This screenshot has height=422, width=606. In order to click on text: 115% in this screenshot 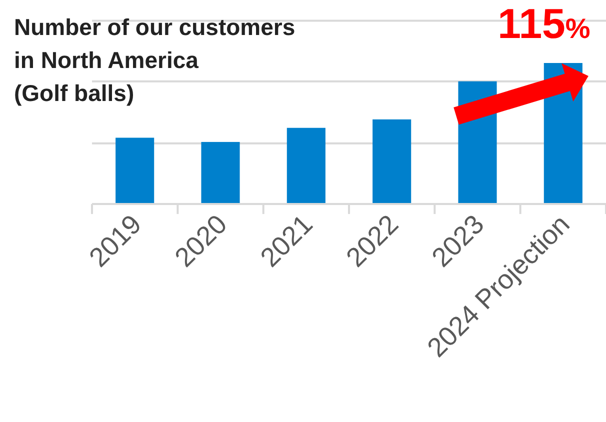, I will do `click(544, 23)`.